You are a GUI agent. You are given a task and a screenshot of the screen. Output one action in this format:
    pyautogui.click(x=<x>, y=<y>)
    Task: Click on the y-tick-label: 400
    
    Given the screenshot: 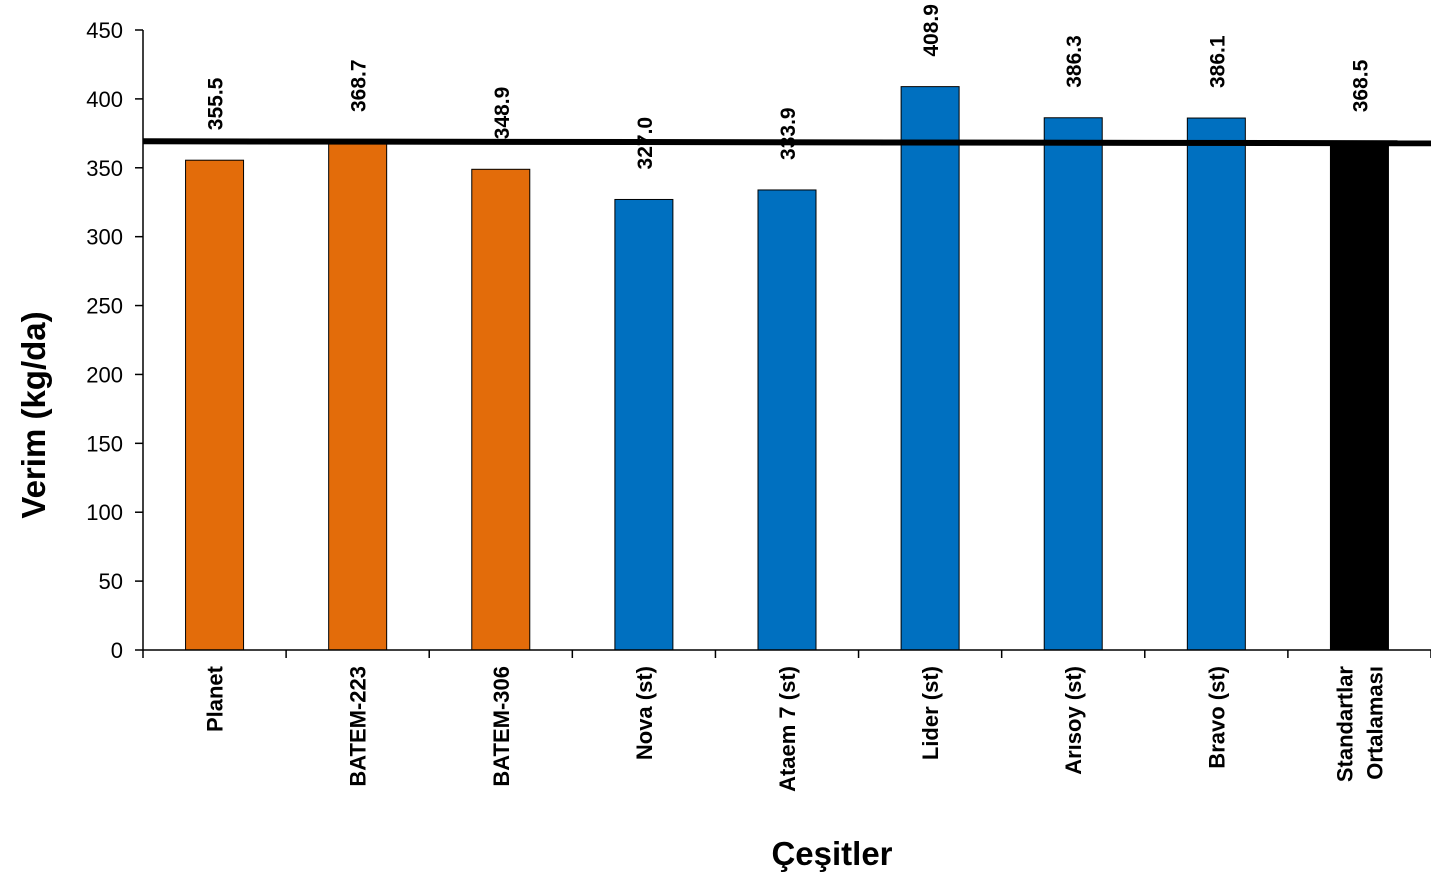 What is the action you would take?
    pyautogui.click(x=104, y=99)
    